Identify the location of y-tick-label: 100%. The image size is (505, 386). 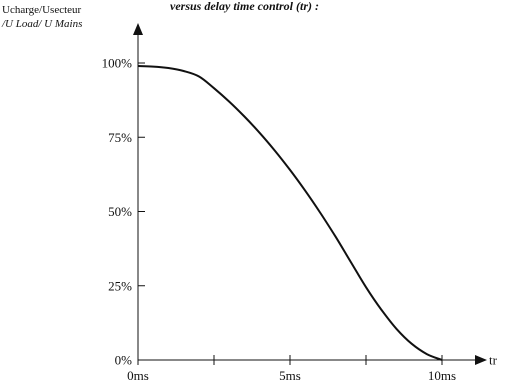
(117, 63).